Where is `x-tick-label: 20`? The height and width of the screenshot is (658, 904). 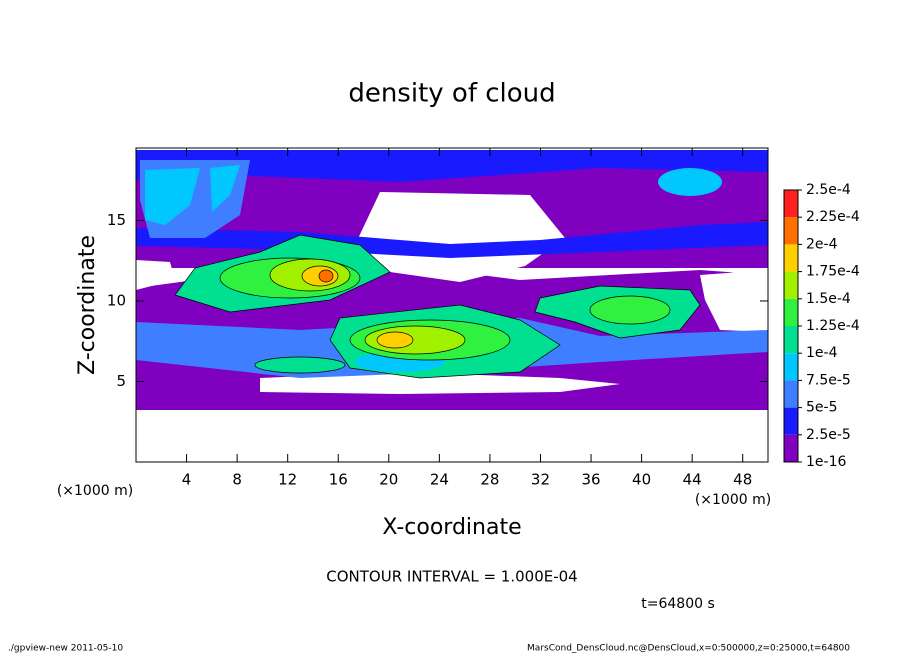 x-tick-label: 20 is located at coordinates (388, 480).